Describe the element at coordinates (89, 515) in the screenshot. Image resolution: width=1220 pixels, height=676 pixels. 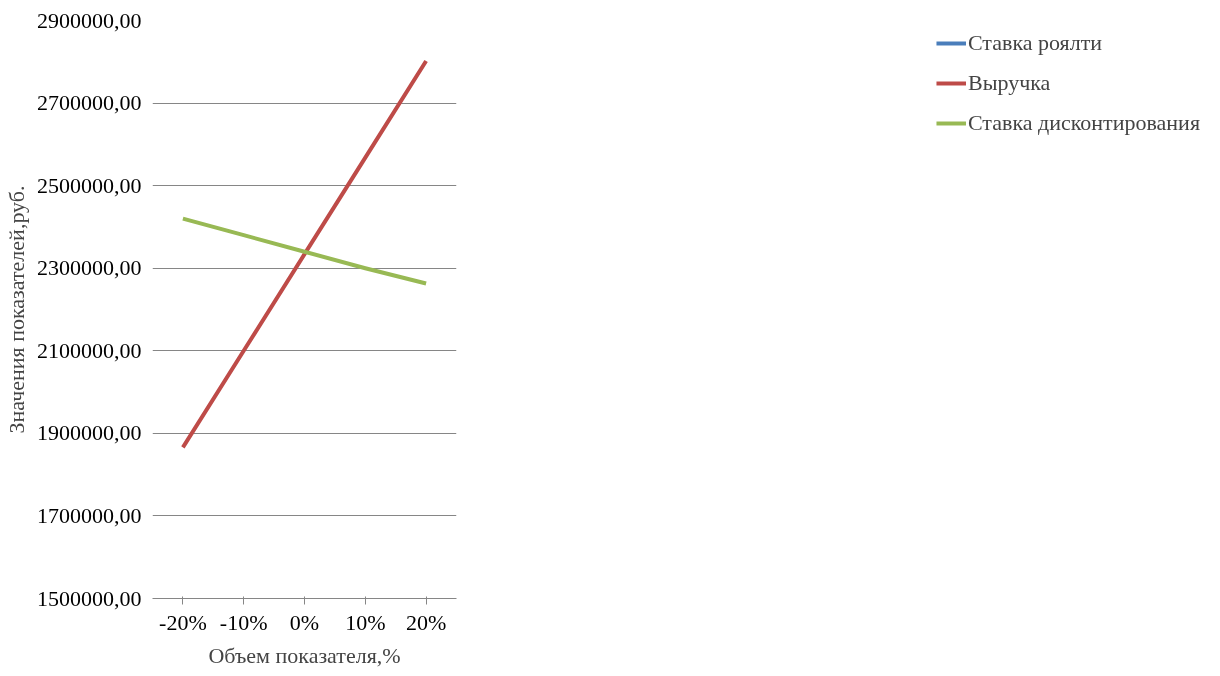
I see `y-tick-label: 1700000,00` at that location.